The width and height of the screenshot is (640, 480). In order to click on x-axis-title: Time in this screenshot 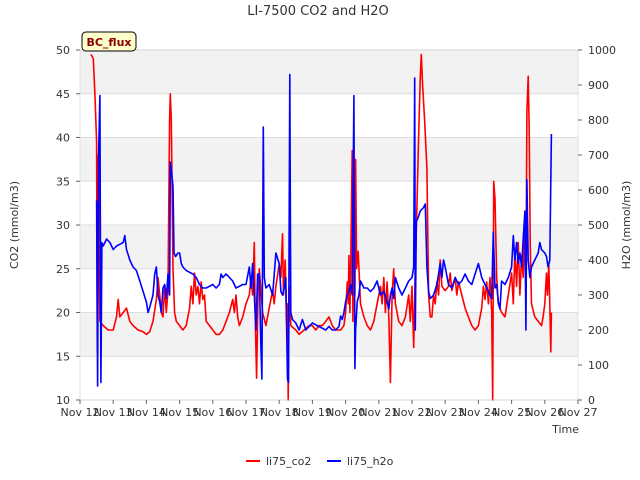, I will do `click(565, 429)`.